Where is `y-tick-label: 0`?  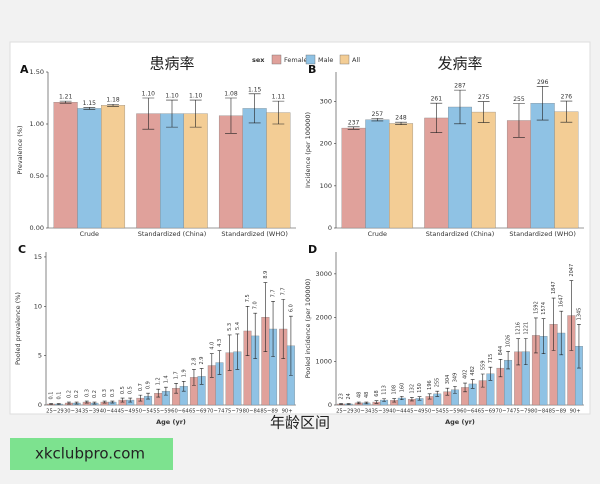 y-tick-label: 0 is located at coordinates (330, 228).